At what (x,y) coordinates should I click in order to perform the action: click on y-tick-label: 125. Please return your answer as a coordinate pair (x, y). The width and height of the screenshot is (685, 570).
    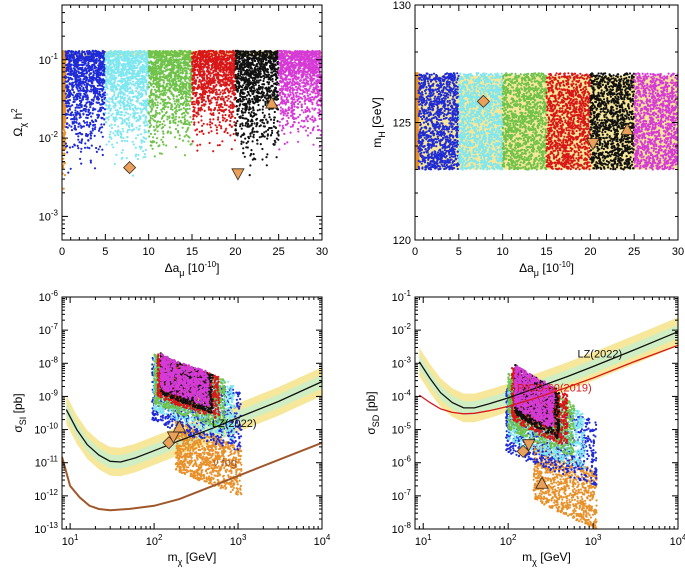
    Looking at the image, I should click on (402, 124).